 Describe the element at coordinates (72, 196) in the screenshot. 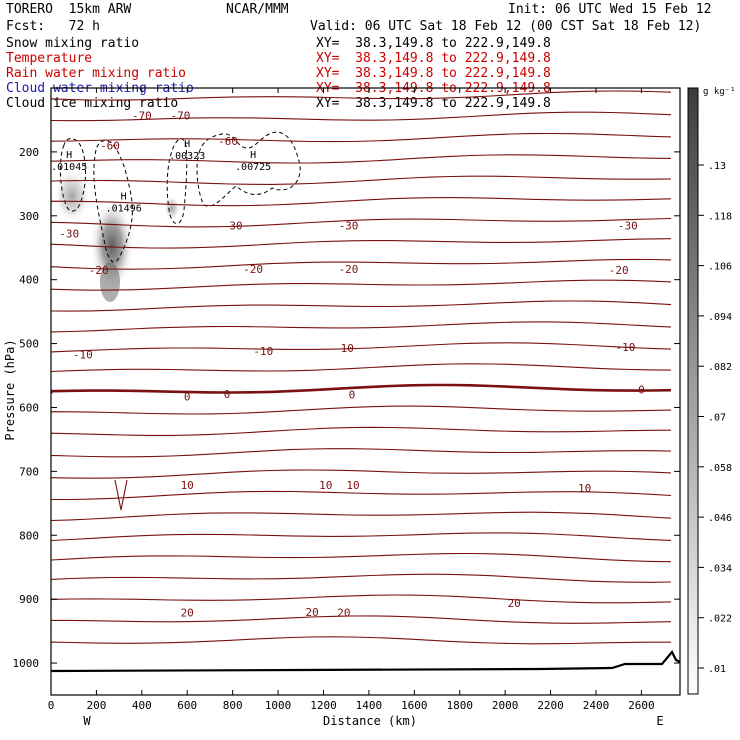

I see `snow-region` at that location.